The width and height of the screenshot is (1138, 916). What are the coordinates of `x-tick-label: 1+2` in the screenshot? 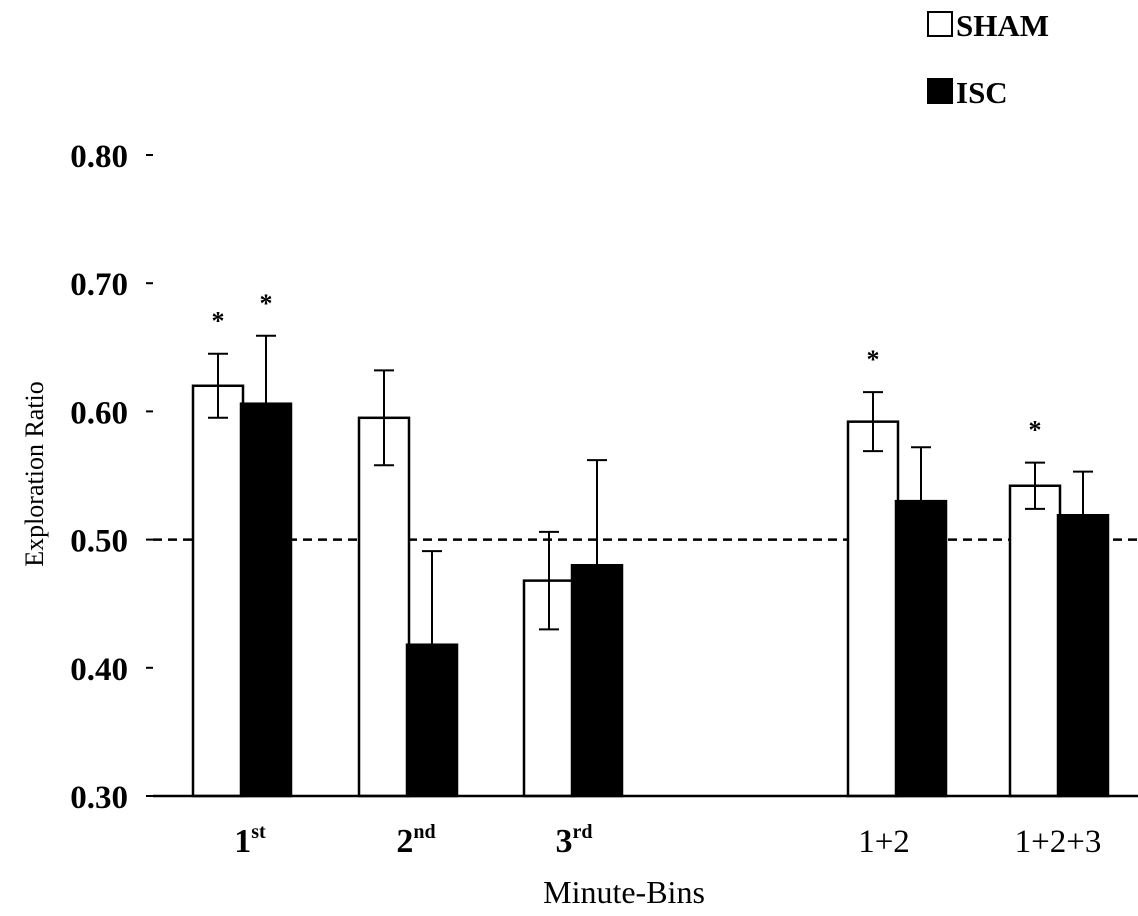 It's located at (884, 842).